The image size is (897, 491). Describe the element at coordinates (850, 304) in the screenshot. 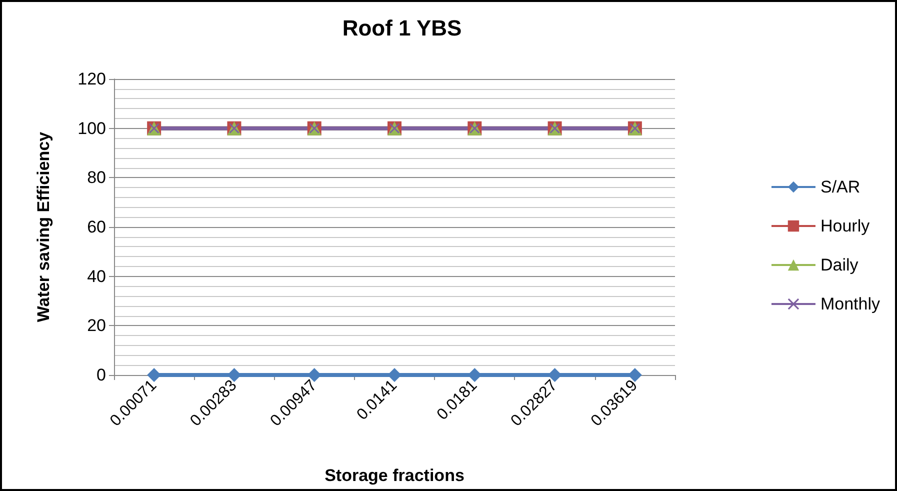

I see `legend-label: Monthly` at that location.